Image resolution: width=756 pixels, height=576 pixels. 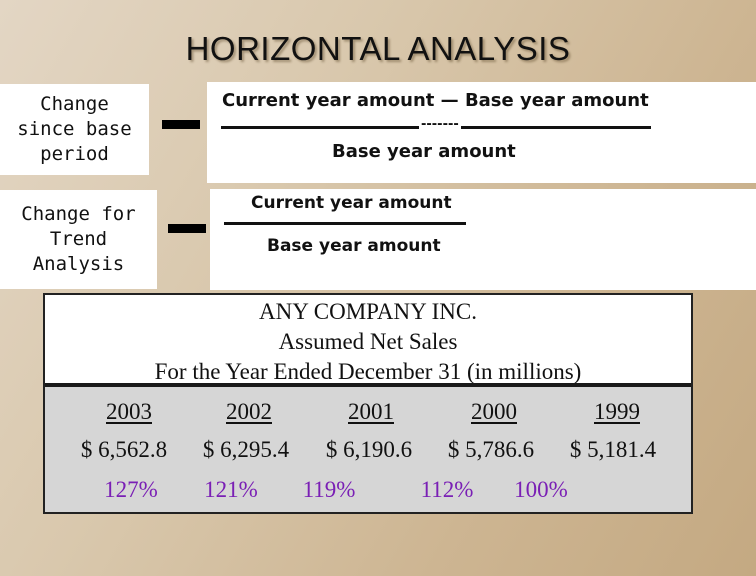 What do you see at coordinates (354, 246) in the screenshot?
I see `formula-2-denominator: Base year amount` at bounding box center [354, 246].